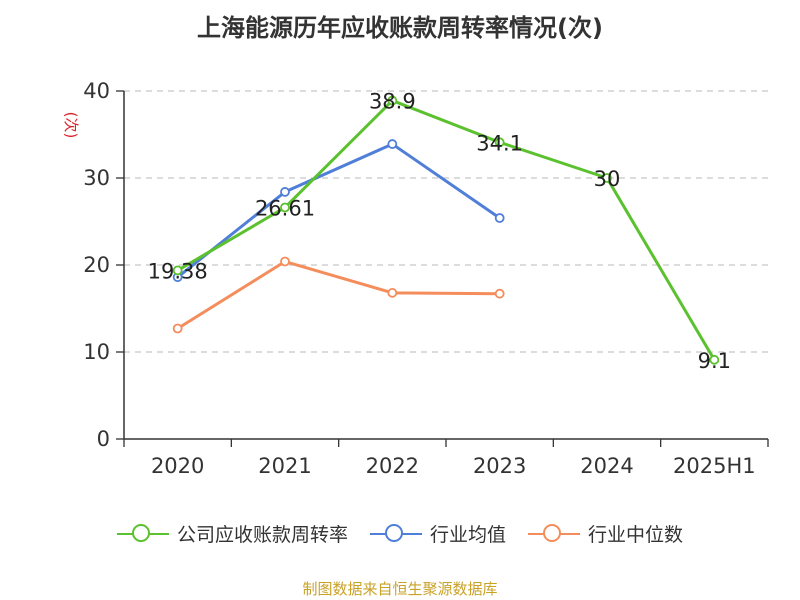 Image resolution: width=800 pixels, height=600 pixels. I want to click on x-tick-label: 2022, so click(392, 466).